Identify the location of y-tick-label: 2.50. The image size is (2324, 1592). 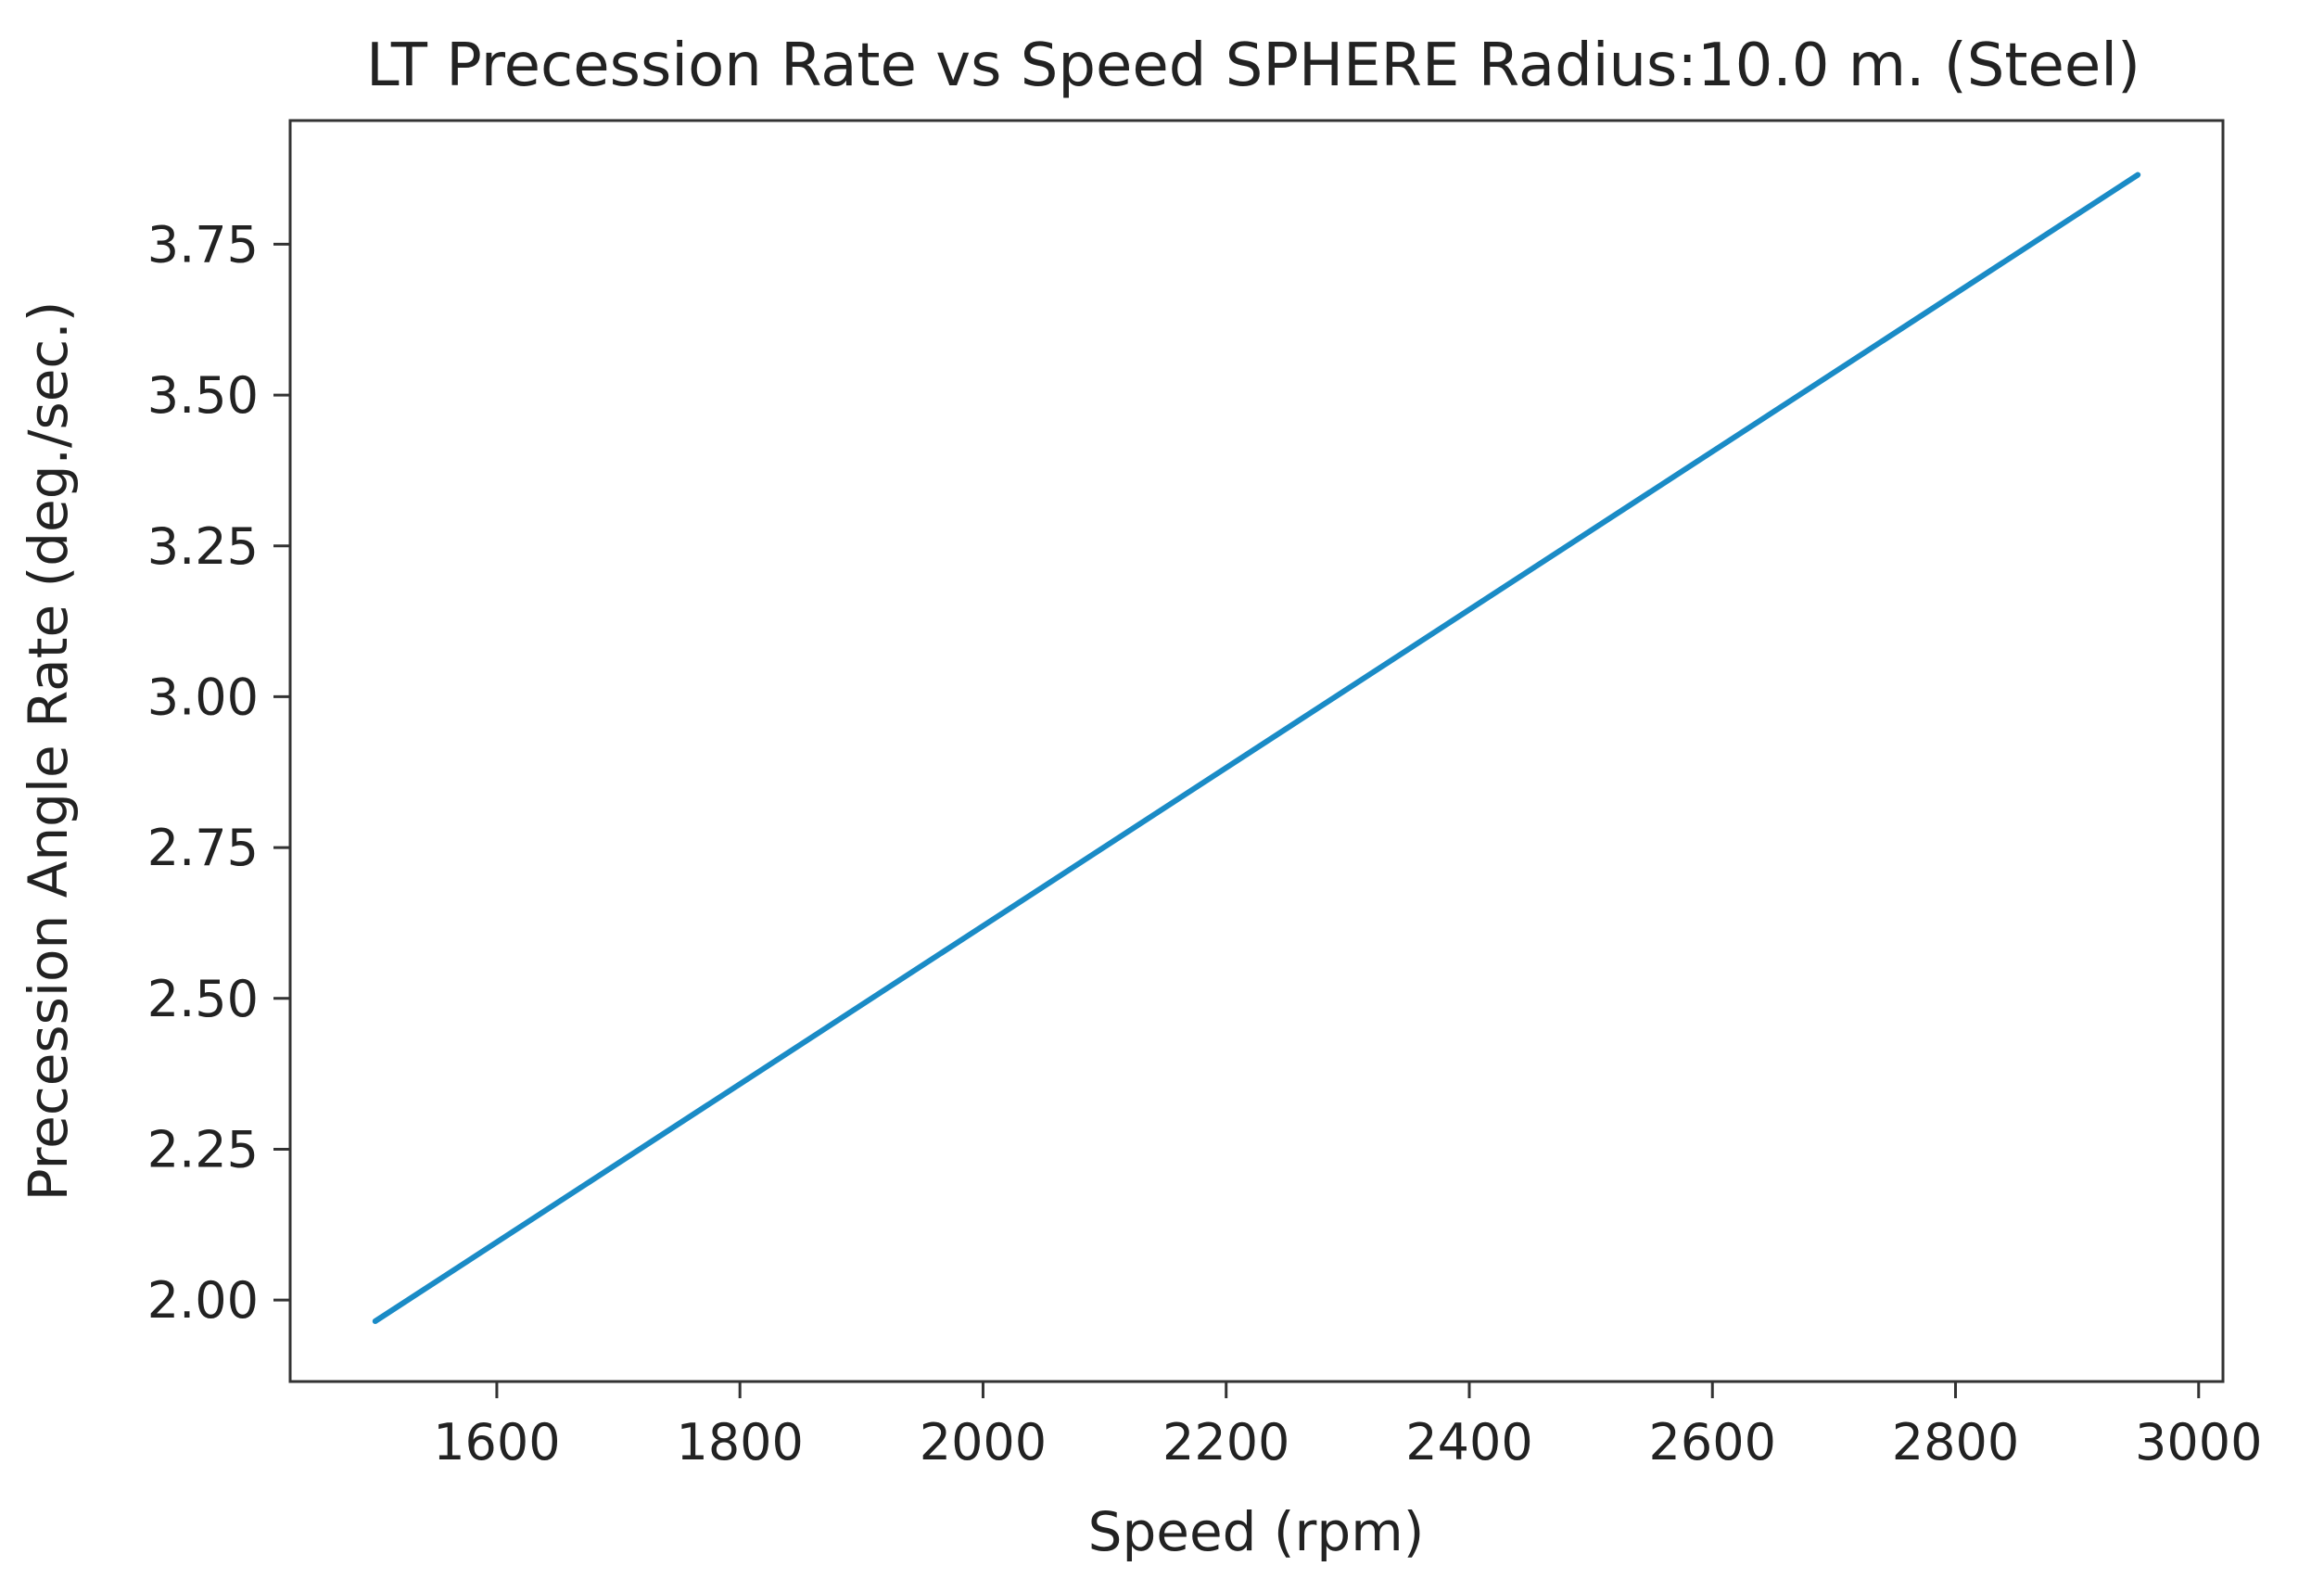
(203, 999).